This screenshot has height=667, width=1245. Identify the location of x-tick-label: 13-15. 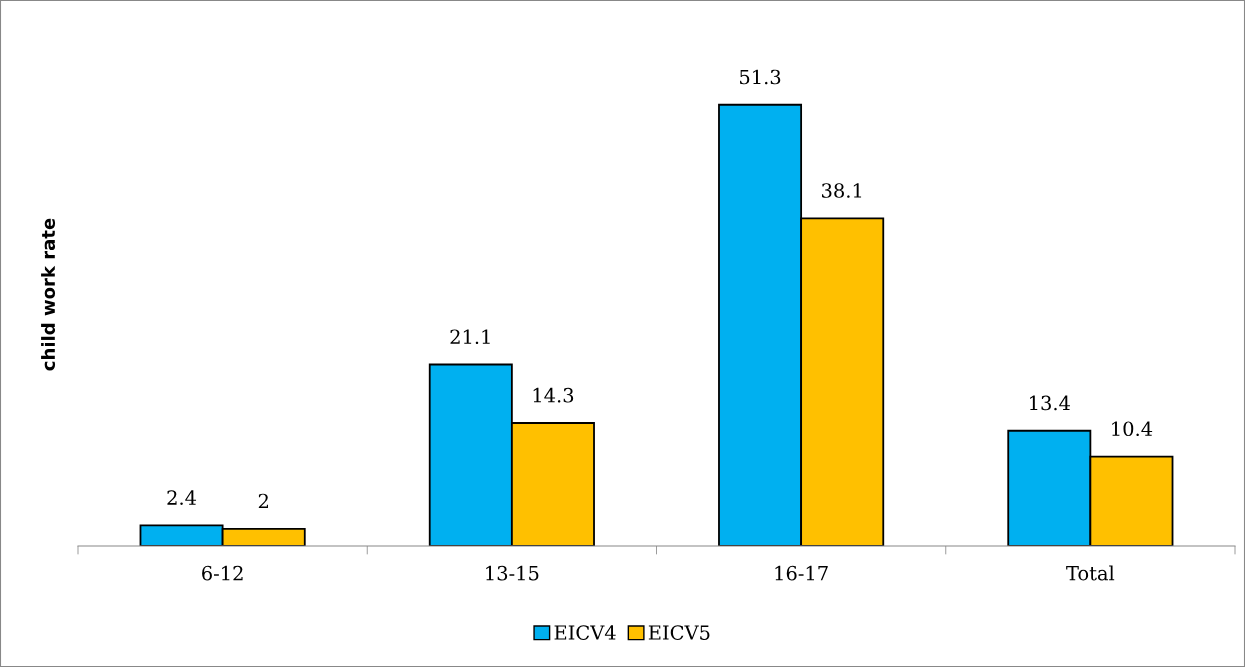
(512, 573).